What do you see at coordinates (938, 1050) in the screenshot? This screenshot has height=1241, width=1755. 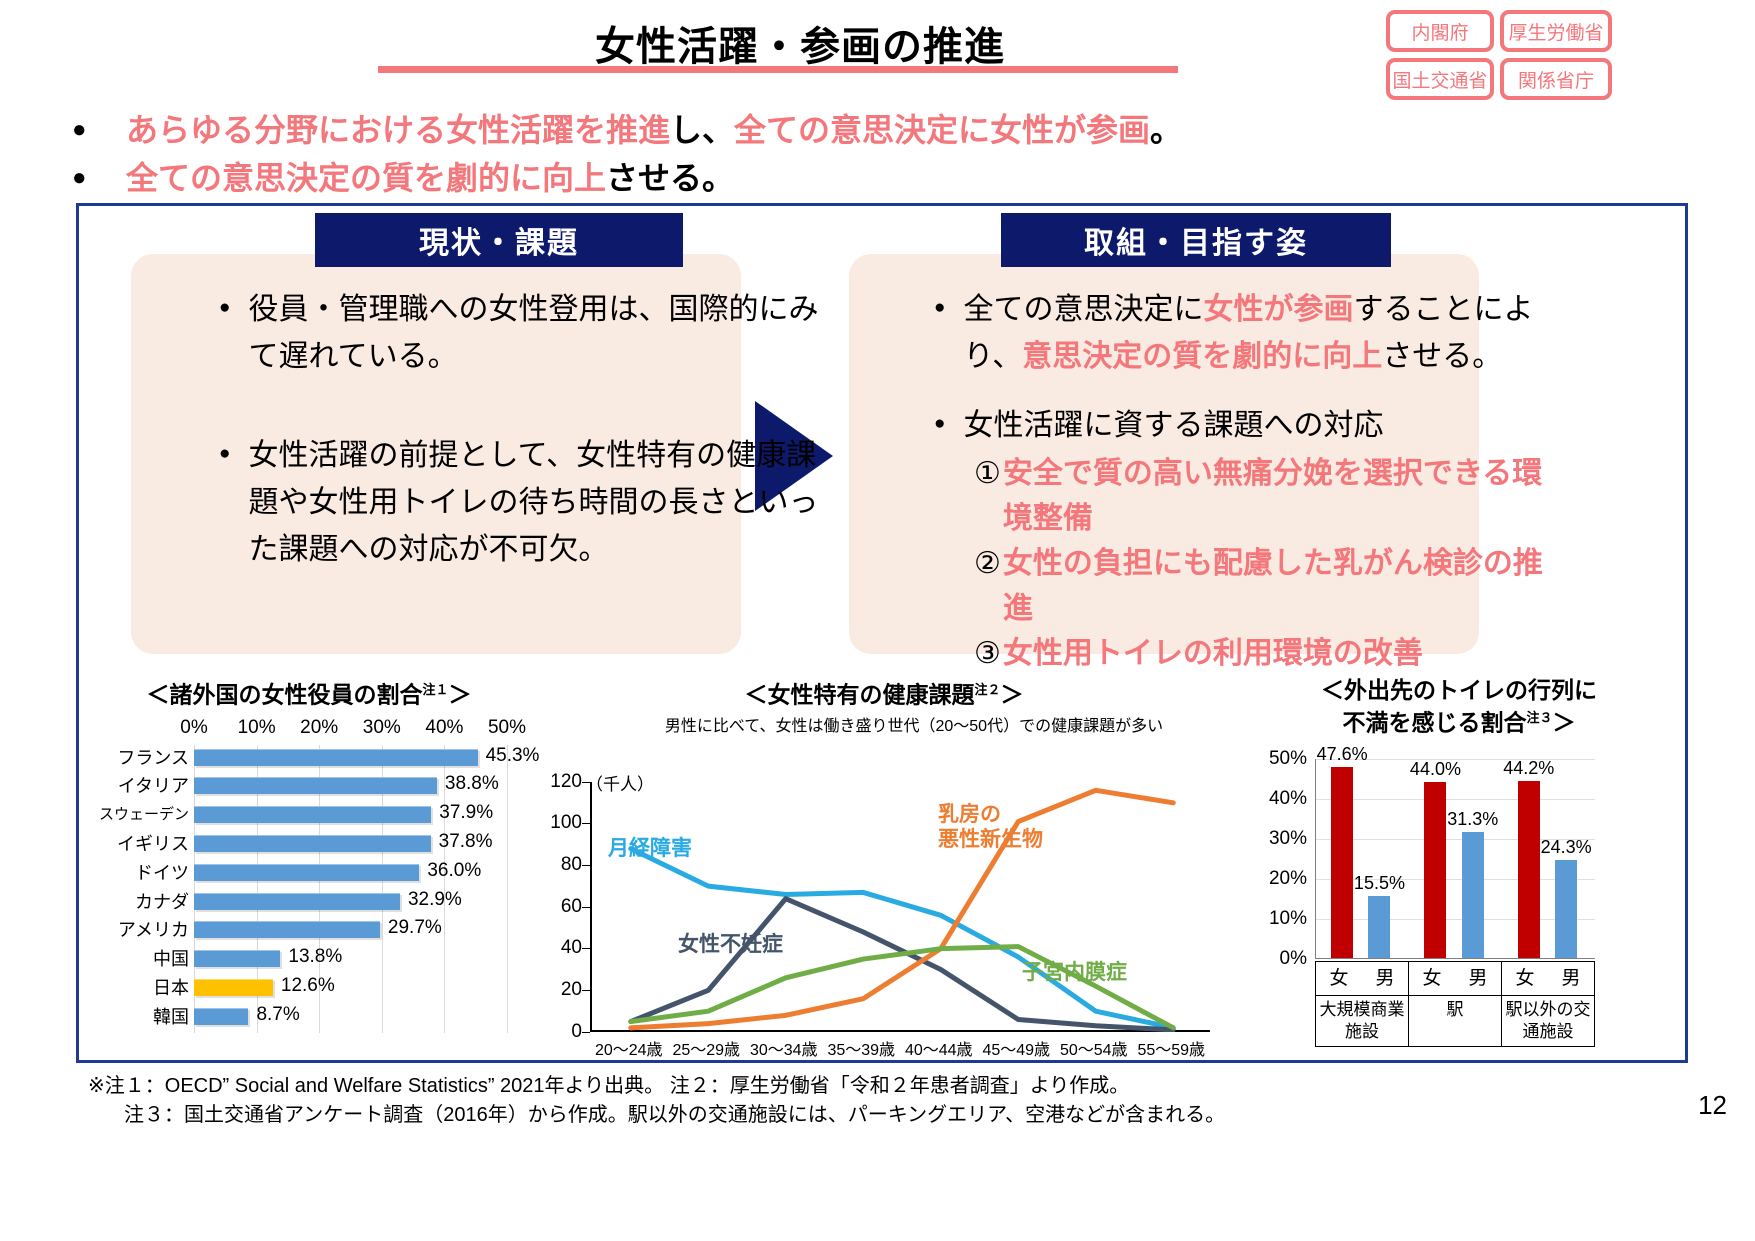 I see `chart2-x-tick: 40〜44歳` at bounding box center [938, 1050].